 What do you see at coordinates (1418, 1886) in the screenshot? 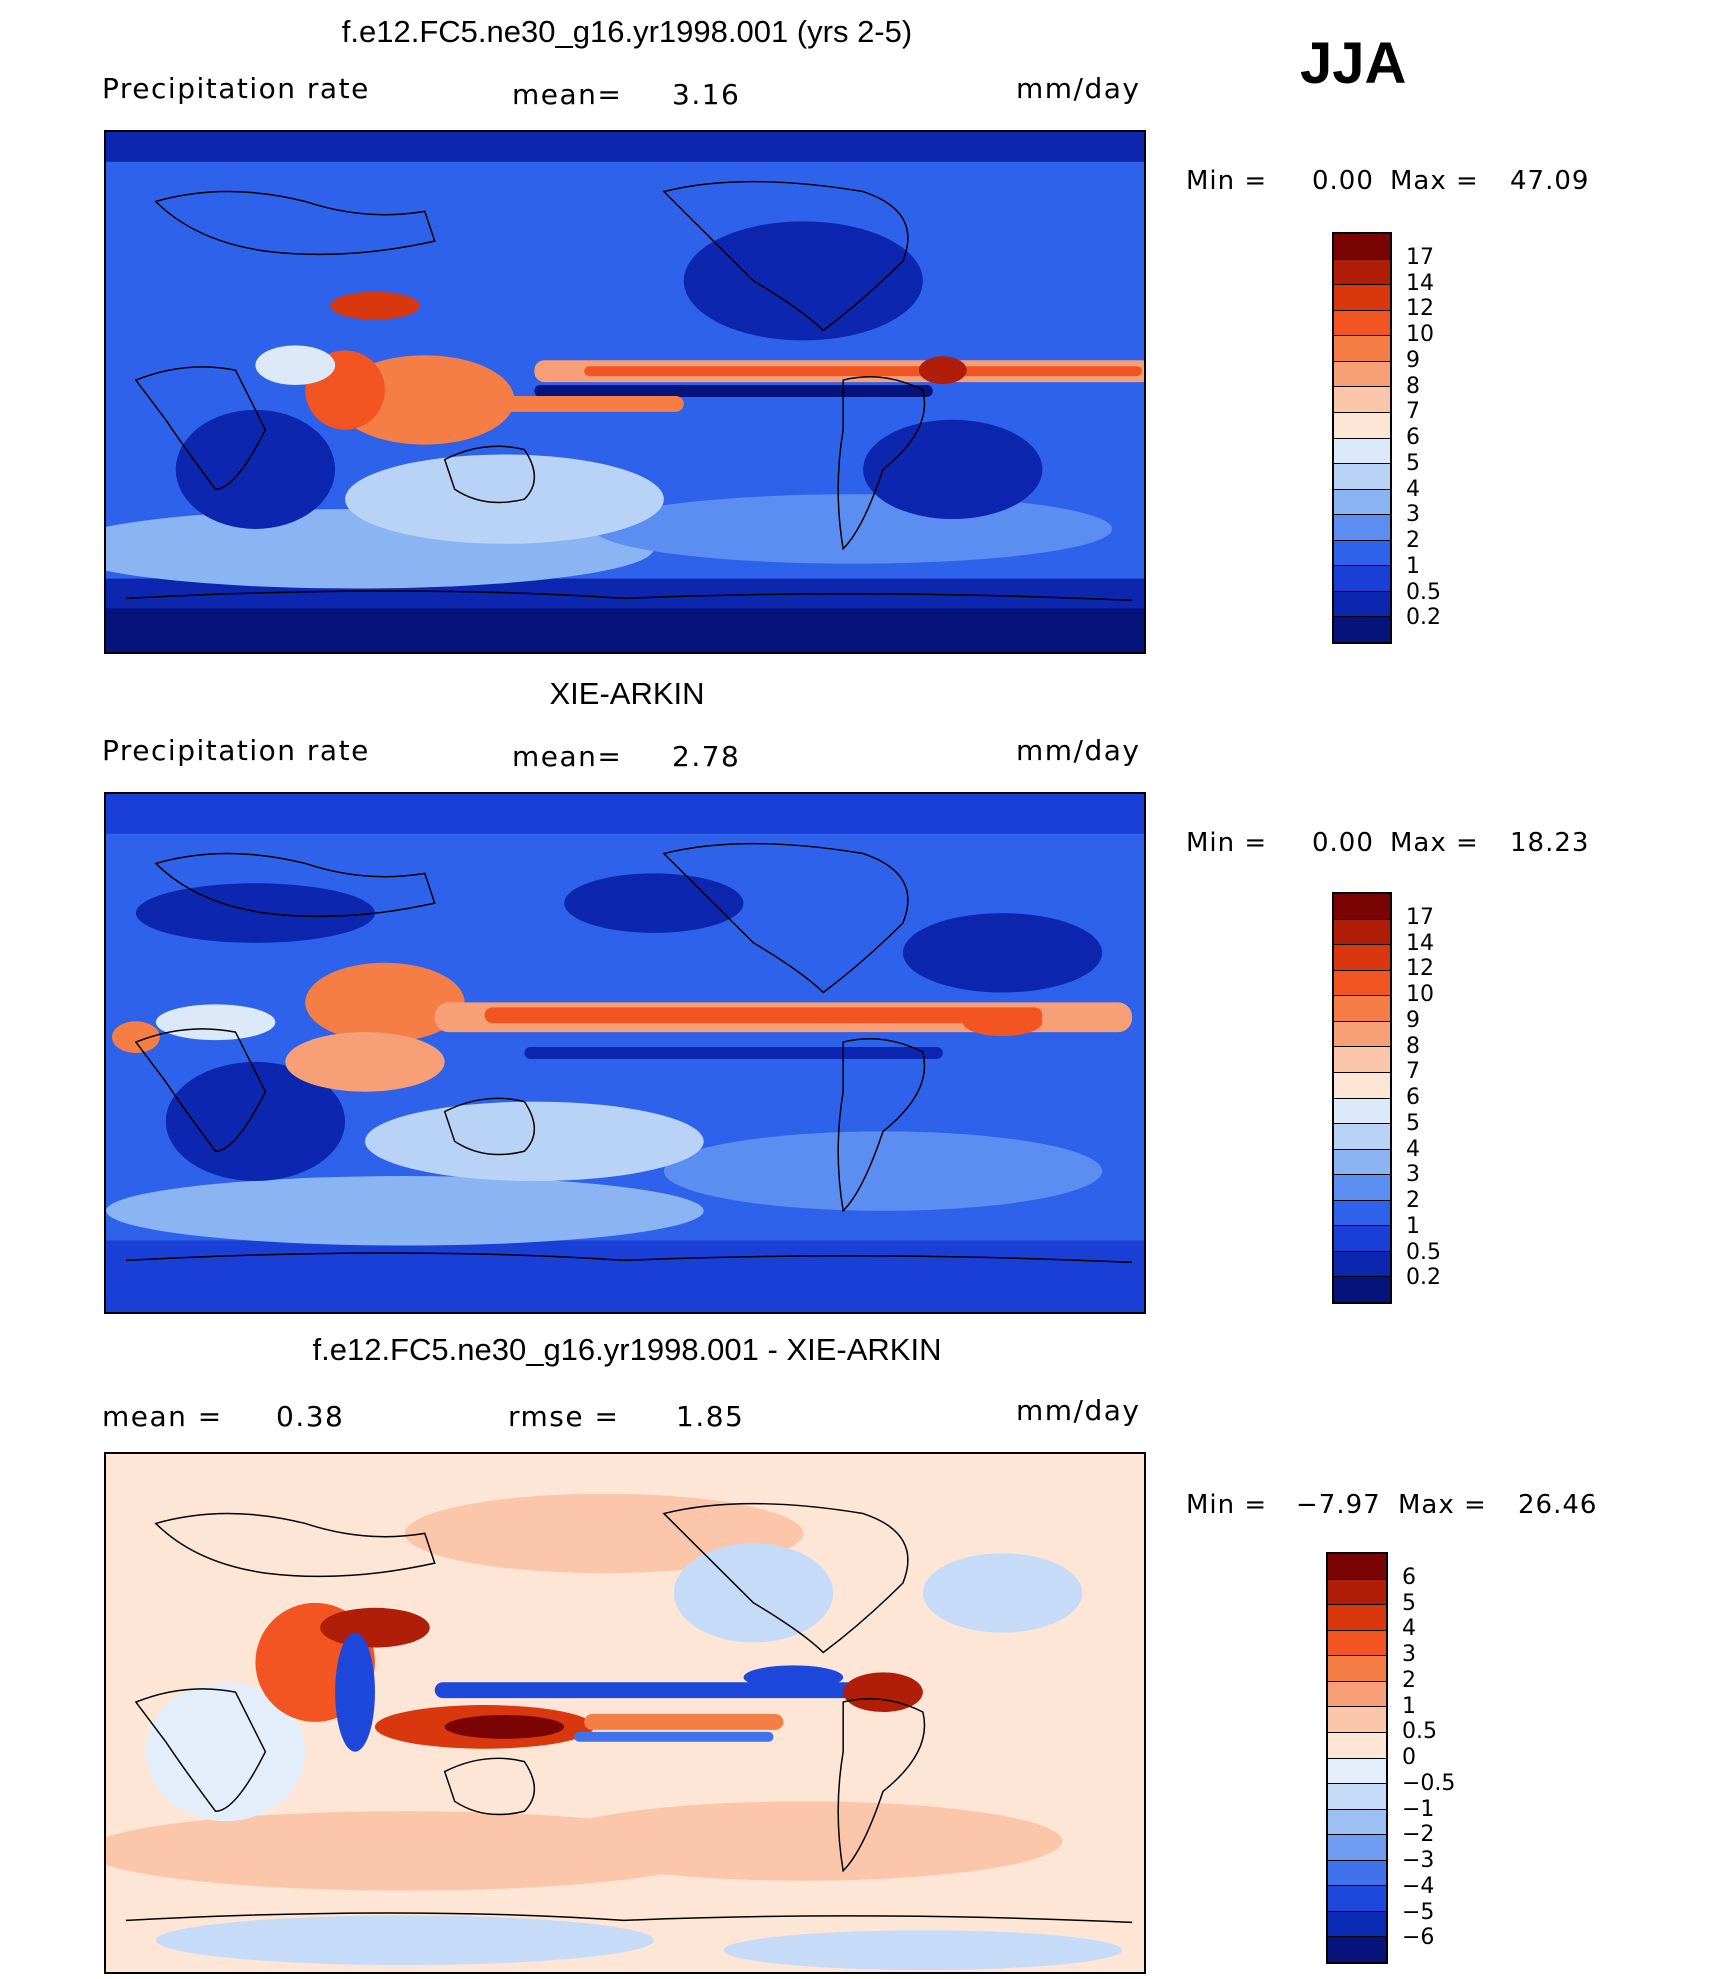
I see `colorbar-level-label: −4` at bounding box center [1418, 1886].